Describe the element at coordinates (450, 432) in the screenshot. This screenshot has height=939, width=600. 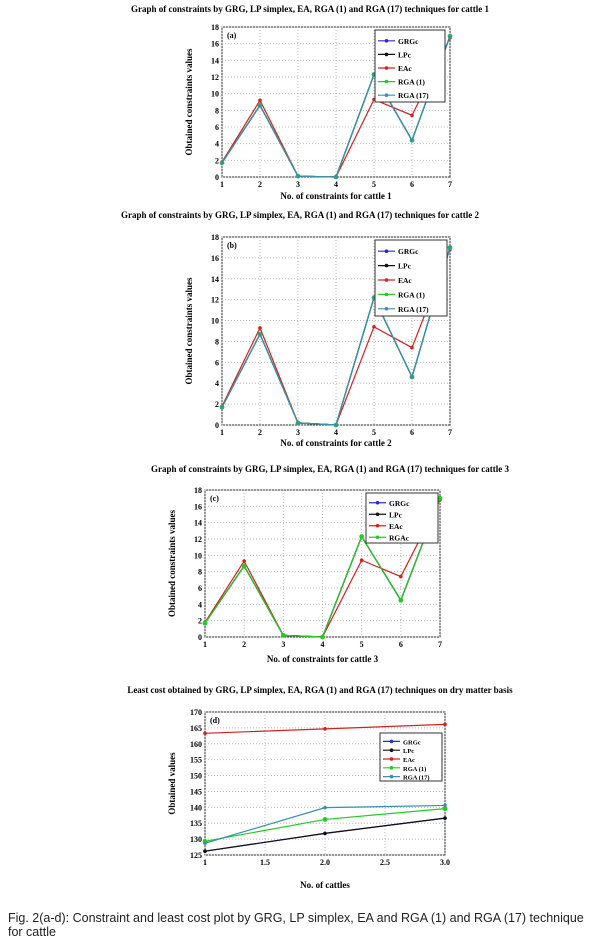
I see `x-tick-label: 7` at that location.